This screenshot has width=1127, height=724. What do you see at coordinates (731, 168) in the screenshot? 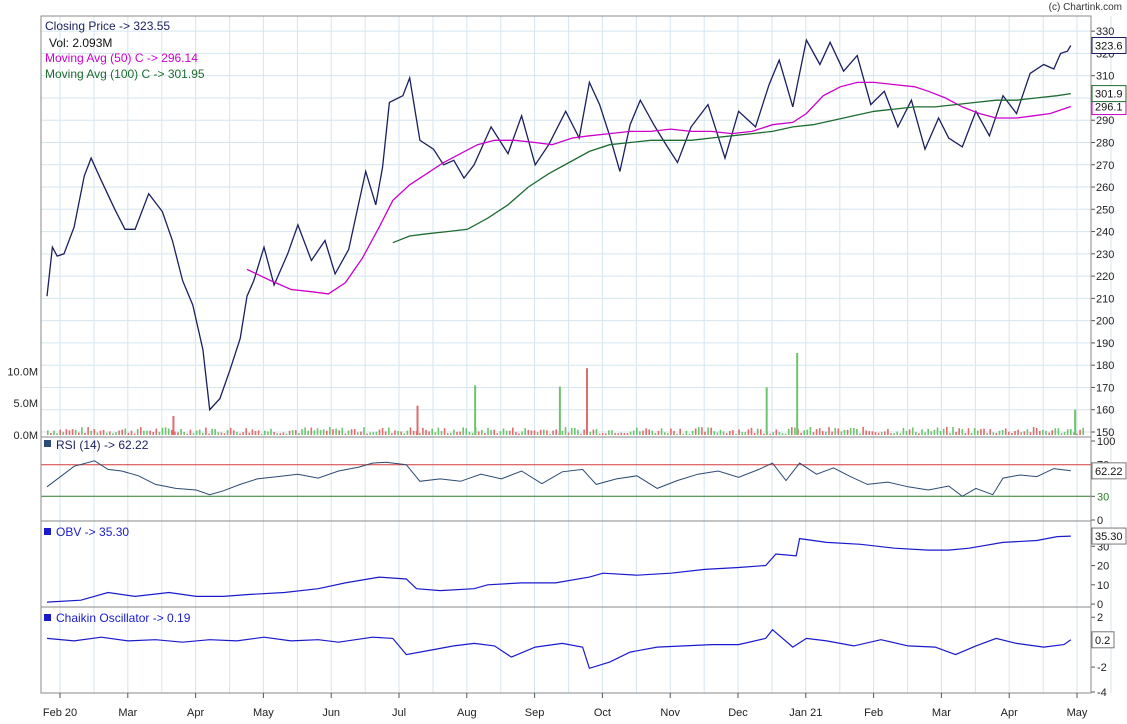
I see `ma100-line` at bounding box center [731, 168].